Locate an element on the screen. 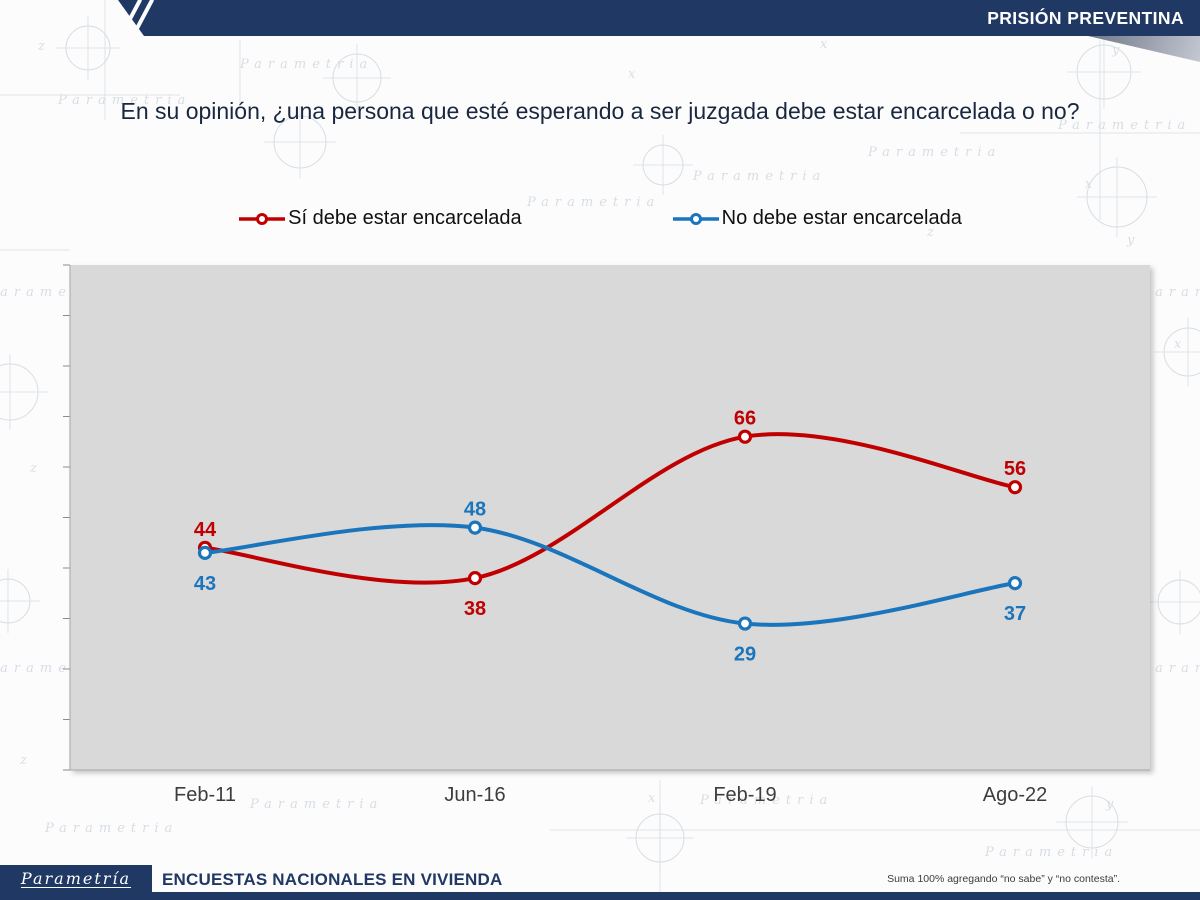  x-axis-label: Feb-11 is located at coordinates (205, 795).